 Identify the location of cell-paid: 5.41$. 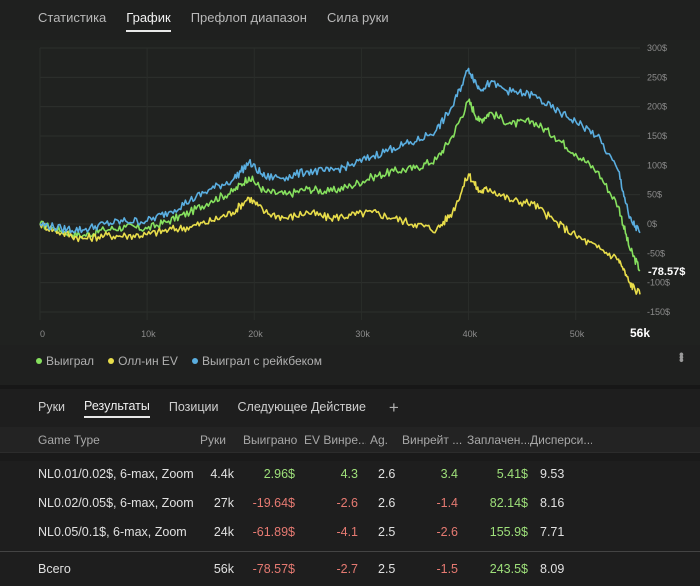
(512, 474).